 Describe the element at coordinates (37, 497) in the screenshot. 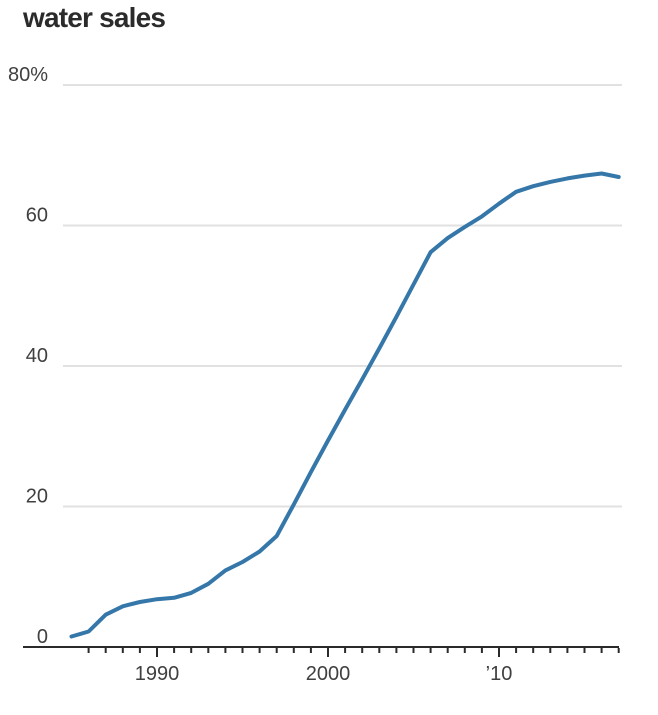

I see `y-axis-tick-label: 20` at that location.